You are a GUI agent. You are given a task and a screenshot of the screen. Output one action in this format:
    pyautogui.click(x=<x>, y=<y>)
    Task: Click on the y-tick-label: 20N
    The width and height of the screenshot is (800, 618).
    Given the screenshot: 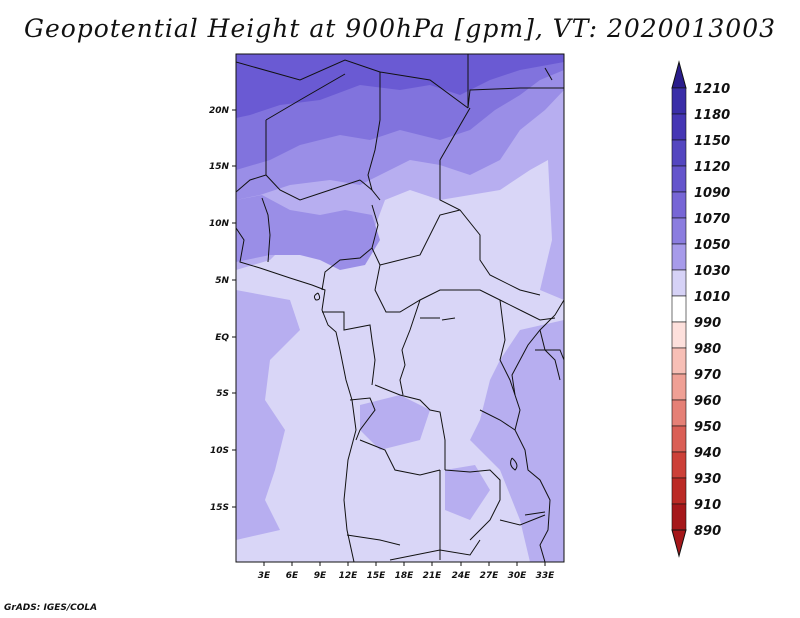 What is the action you would take?
    pyautogui.click(x=219, y=111)
    